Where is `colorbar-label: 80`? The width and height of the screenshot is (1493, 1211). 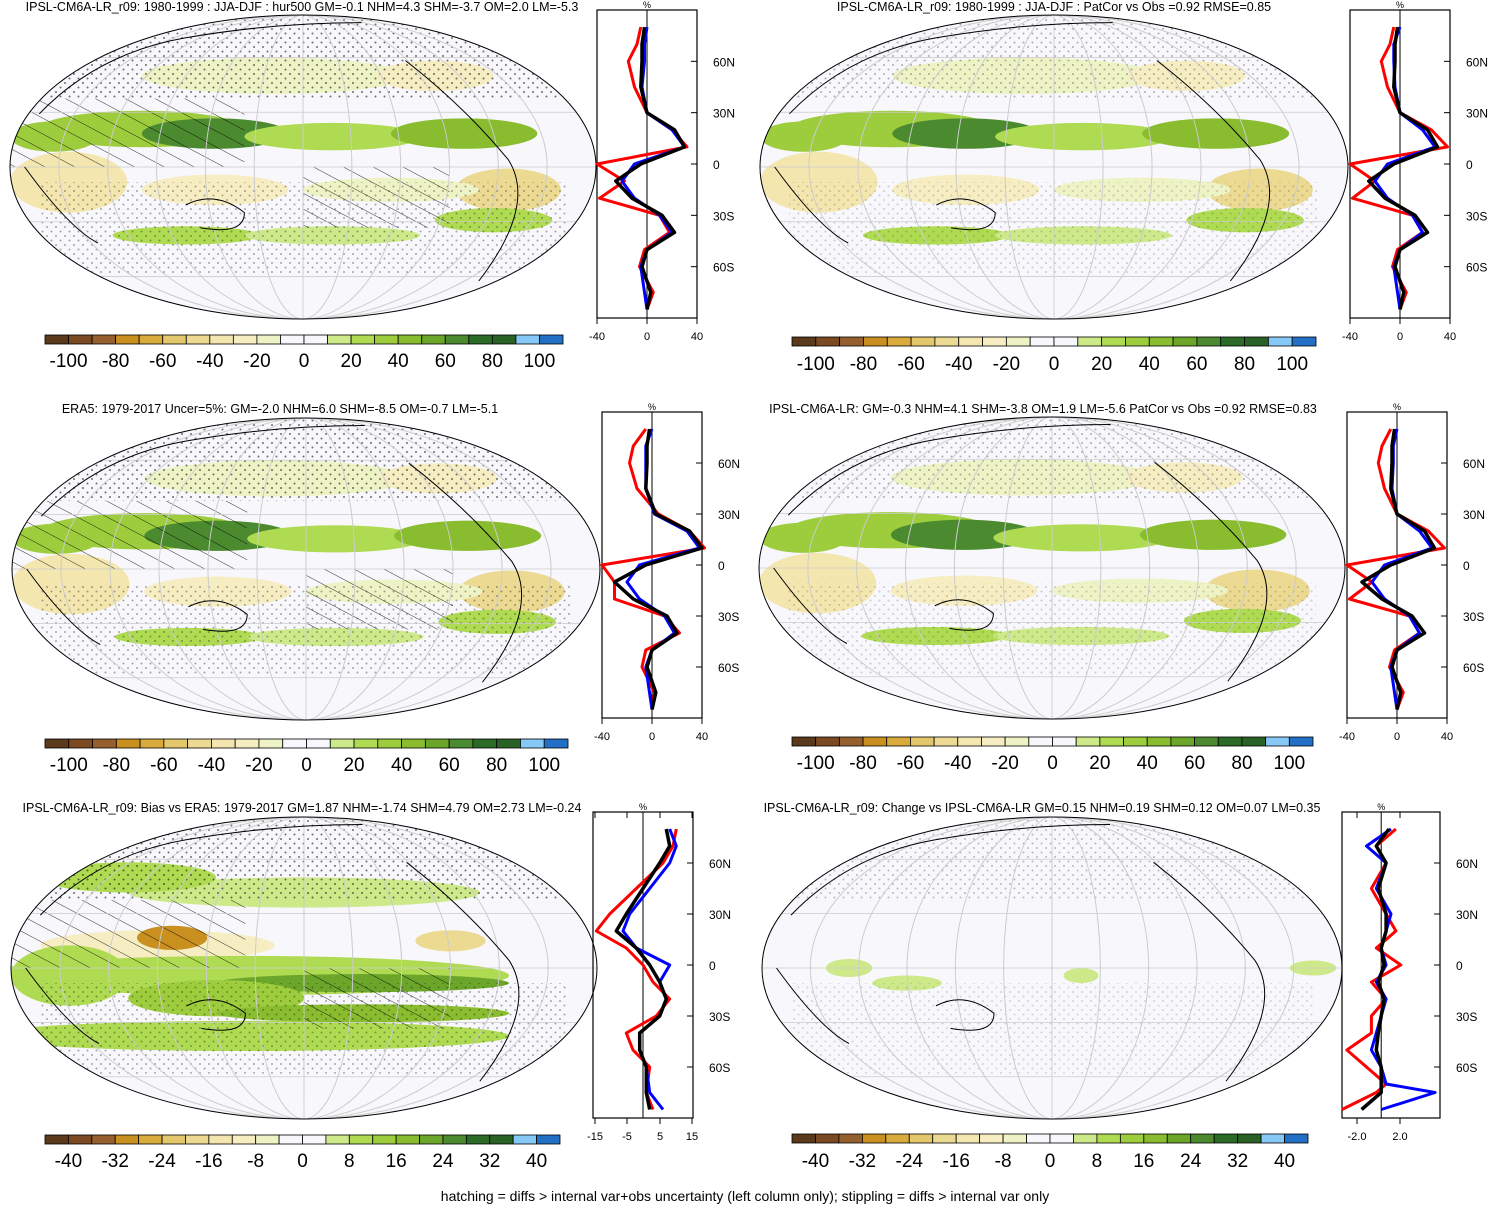 colorbar-label: 80 is located at coordinates (1241, 763).